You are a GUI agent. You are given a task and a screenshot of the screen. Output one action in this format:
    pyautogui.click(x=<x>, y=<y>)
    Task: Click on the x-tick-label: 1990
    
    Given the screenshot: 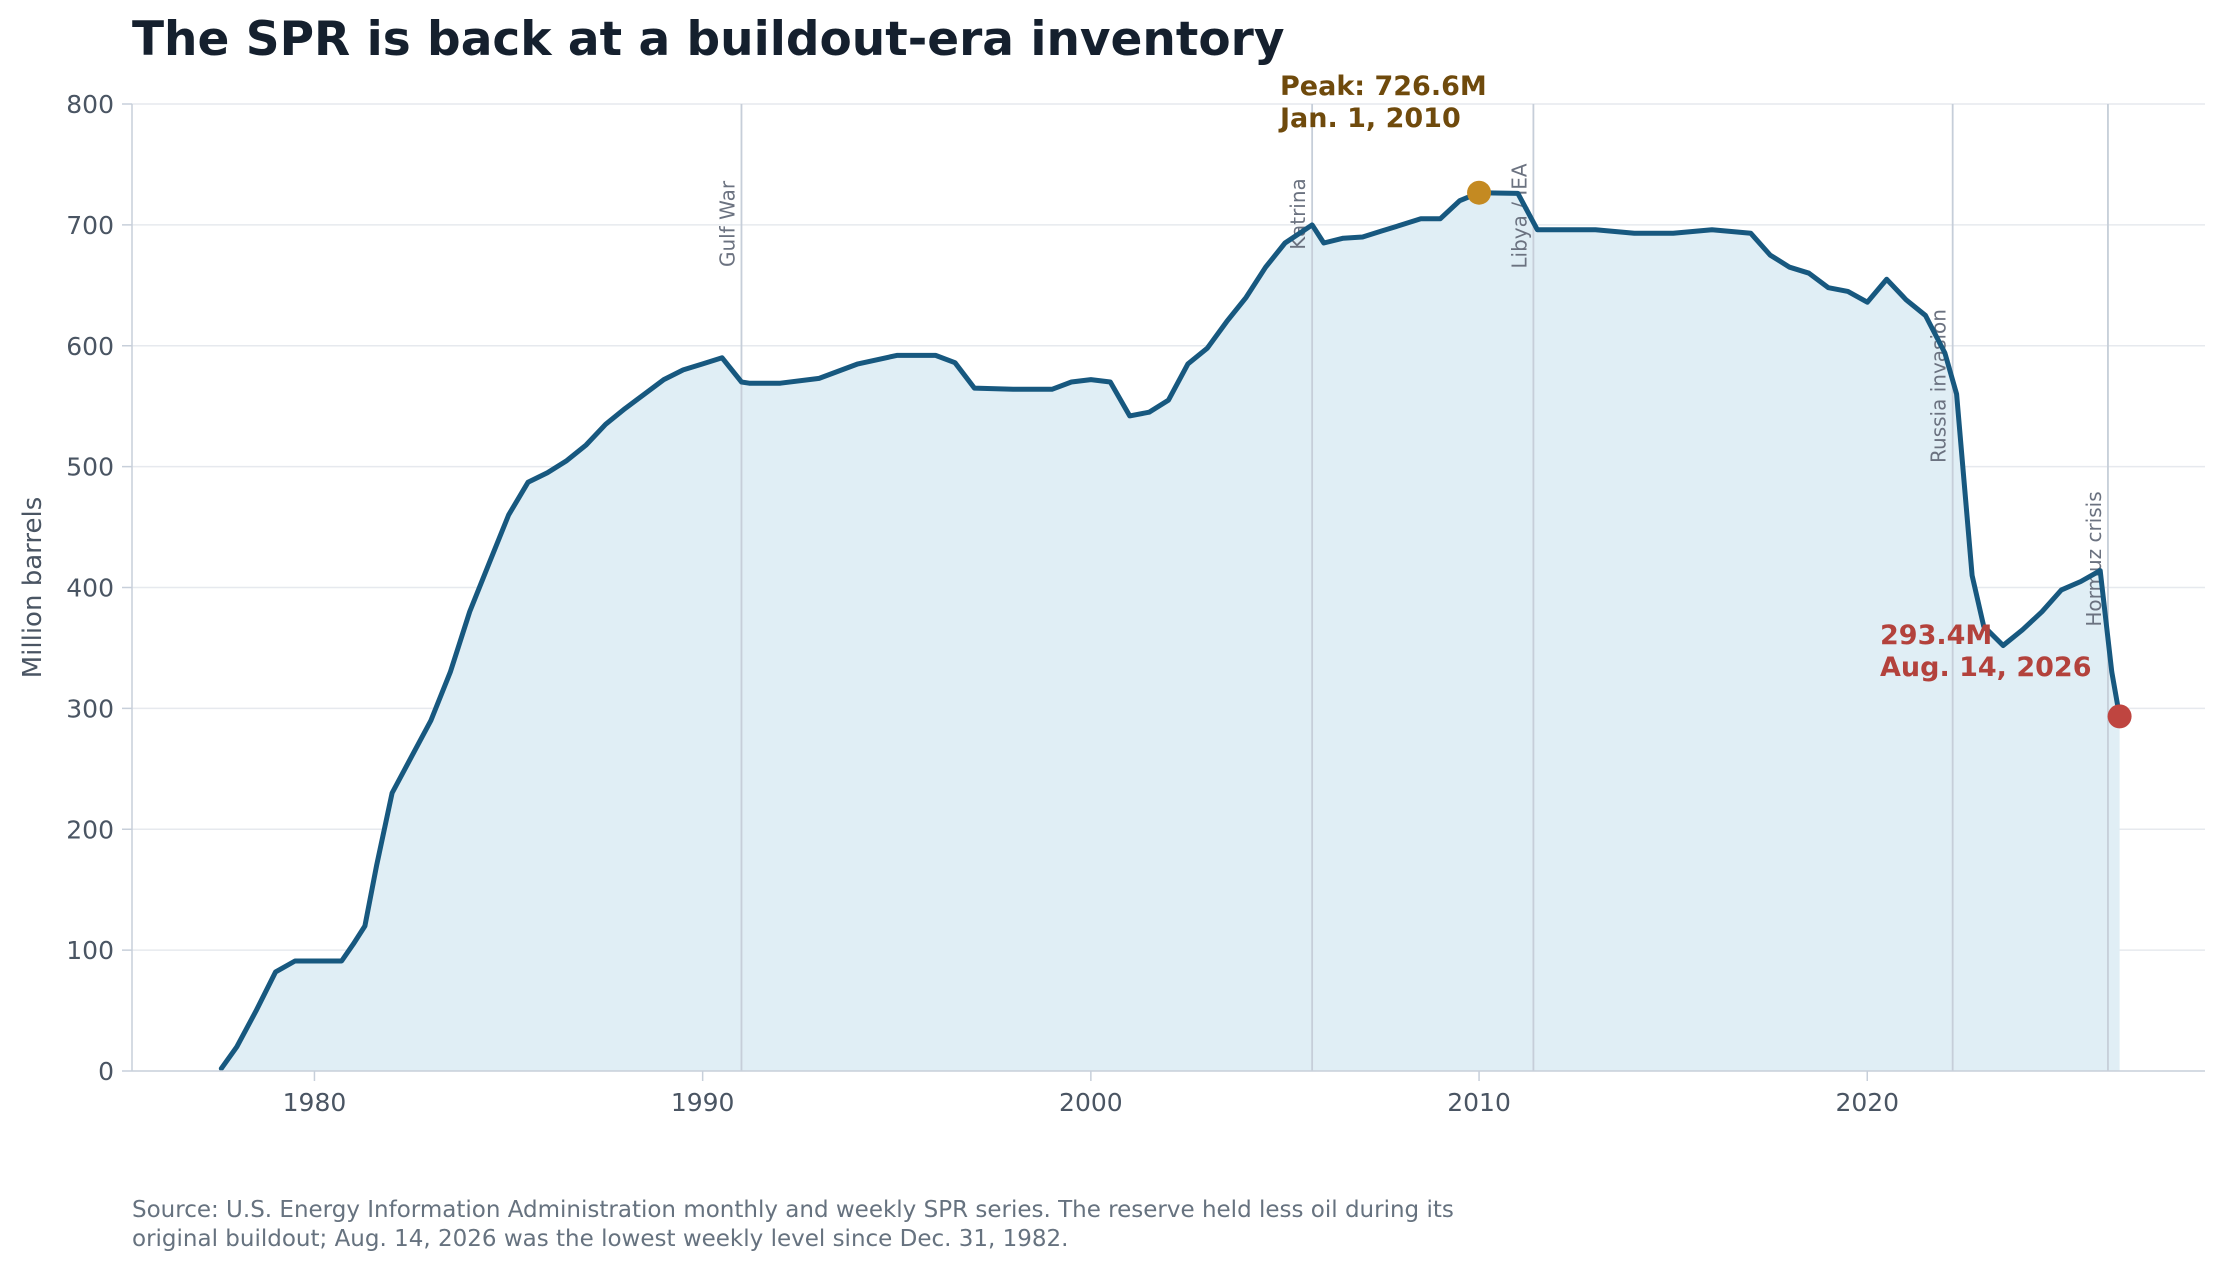 What is the action you would take?
    pyautogui.click(x=703, y=1102)
    